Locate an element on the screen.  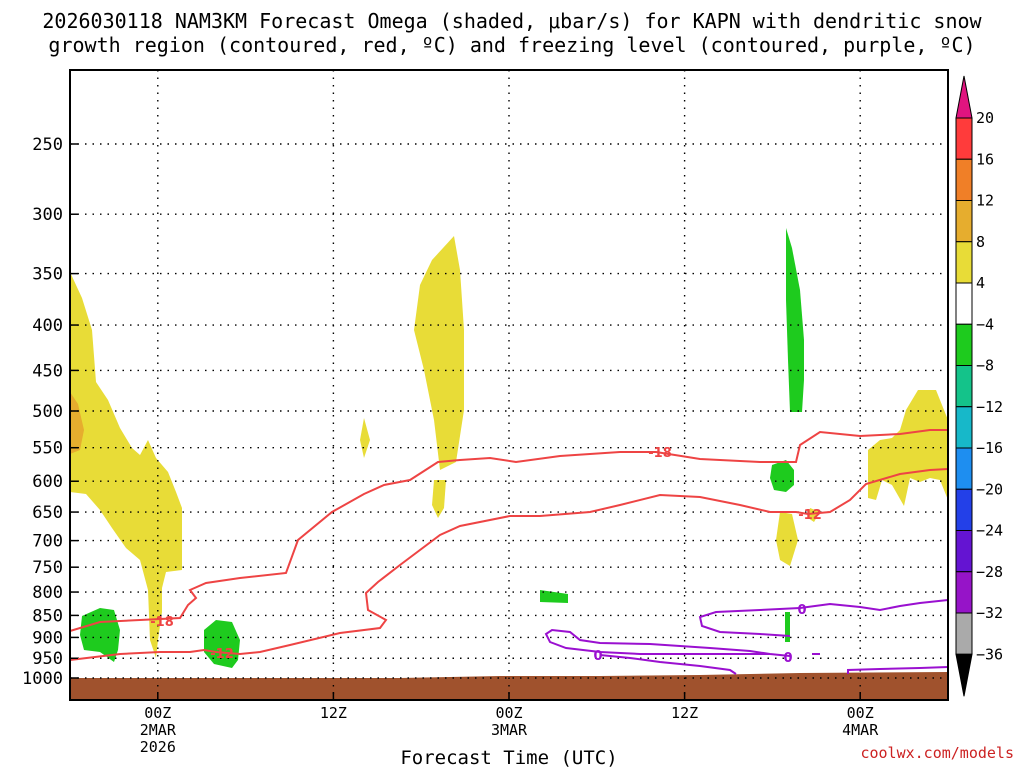
colorbar-tick-13: −36 is located at coordinates (989, 654).